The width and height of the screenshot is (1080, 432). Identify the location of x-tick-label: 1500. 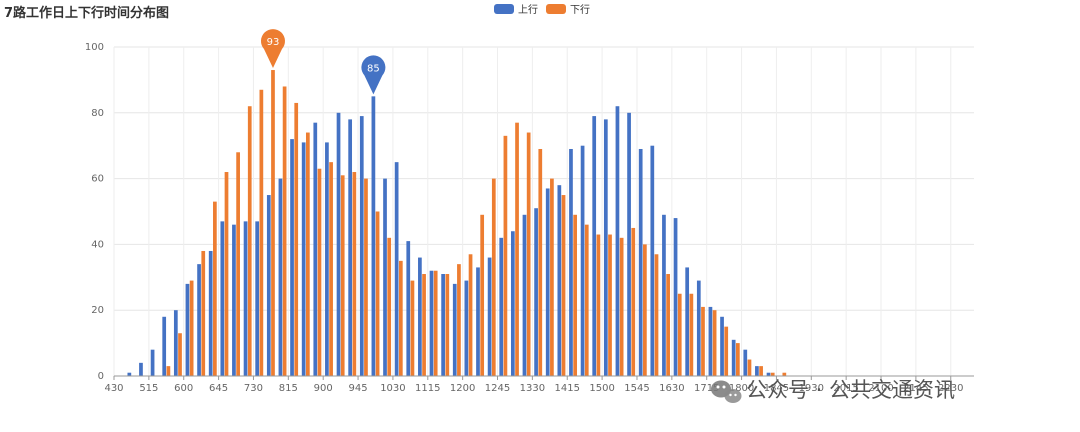
(601, 388).